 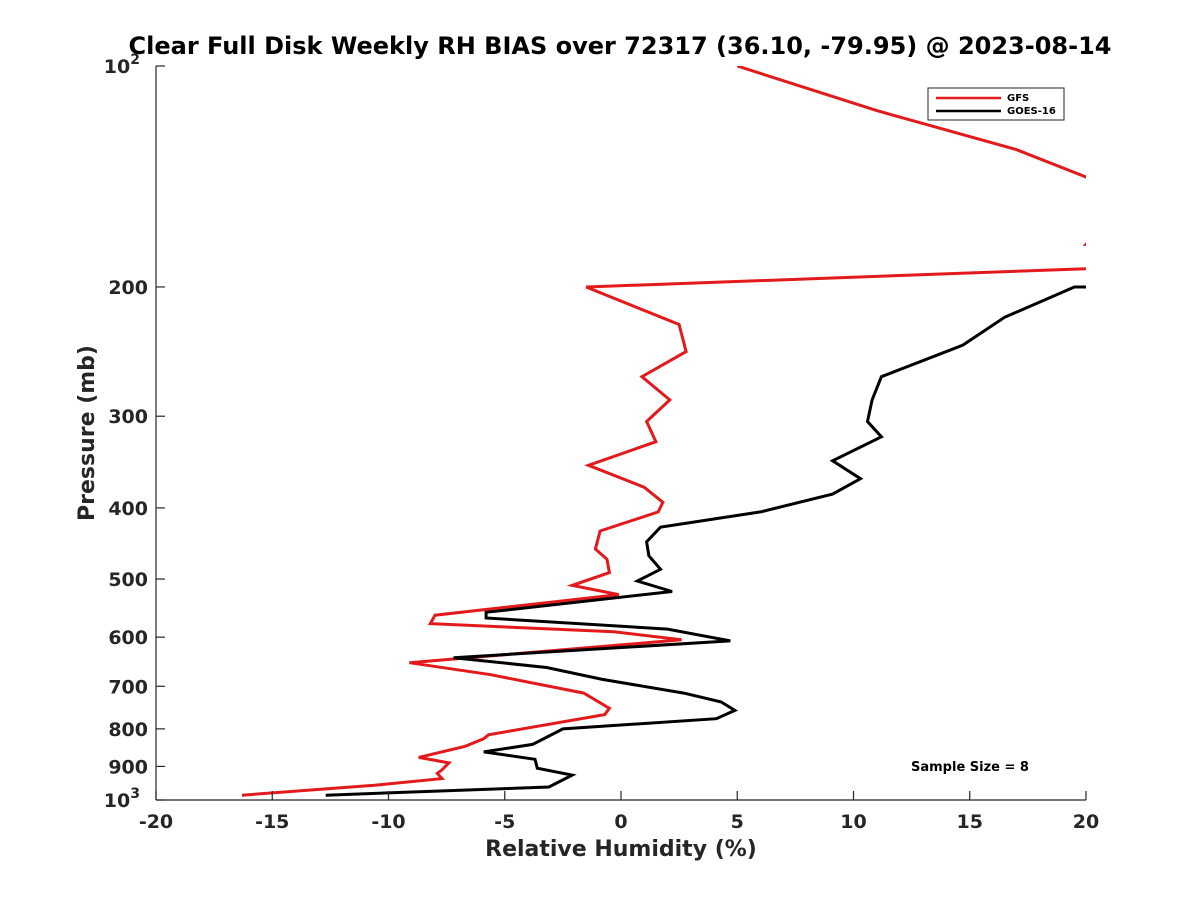 I want to click on y-tick-label: 200, so click(x=128, y=288).